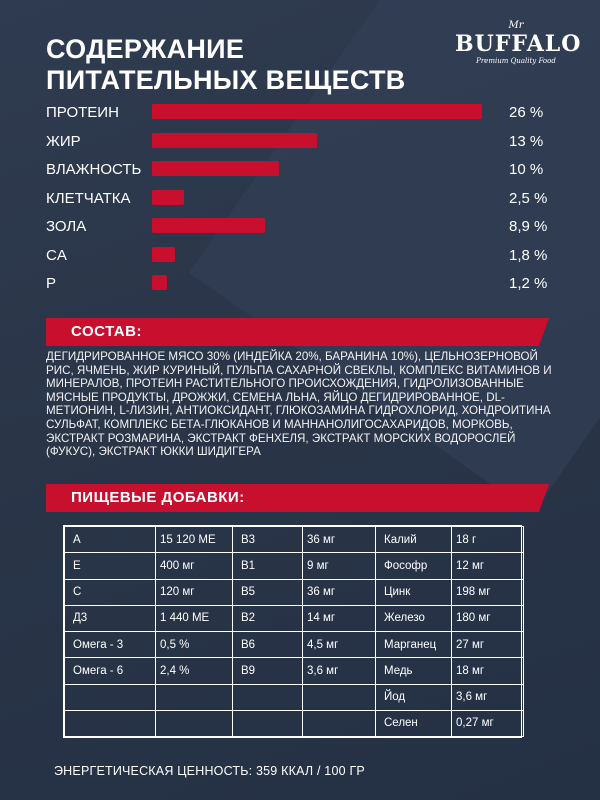  What do you see at coordinates (267, 644) in the screenshot?
I see `additive-name: B6` at bounding box center [267, 644].